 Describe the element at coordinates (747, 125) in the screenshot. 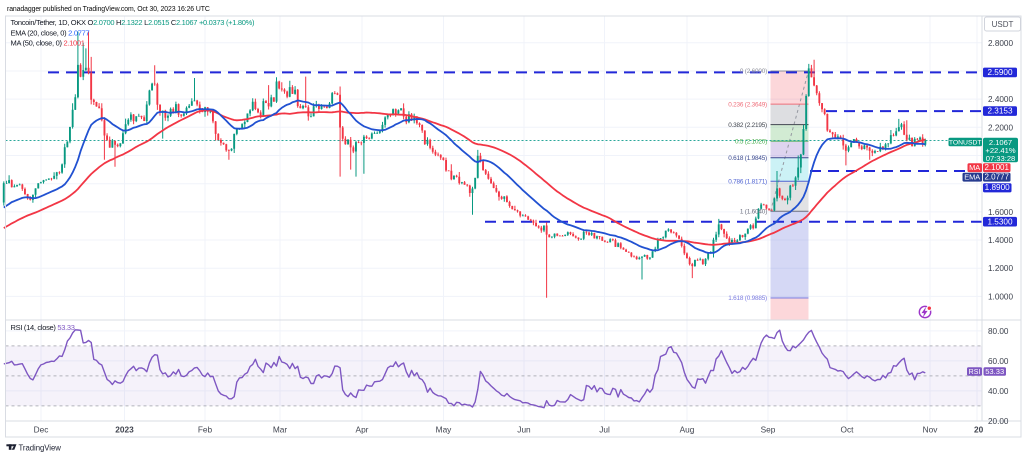

I see `svg-text: 0.382 (2.2195)` at that location.